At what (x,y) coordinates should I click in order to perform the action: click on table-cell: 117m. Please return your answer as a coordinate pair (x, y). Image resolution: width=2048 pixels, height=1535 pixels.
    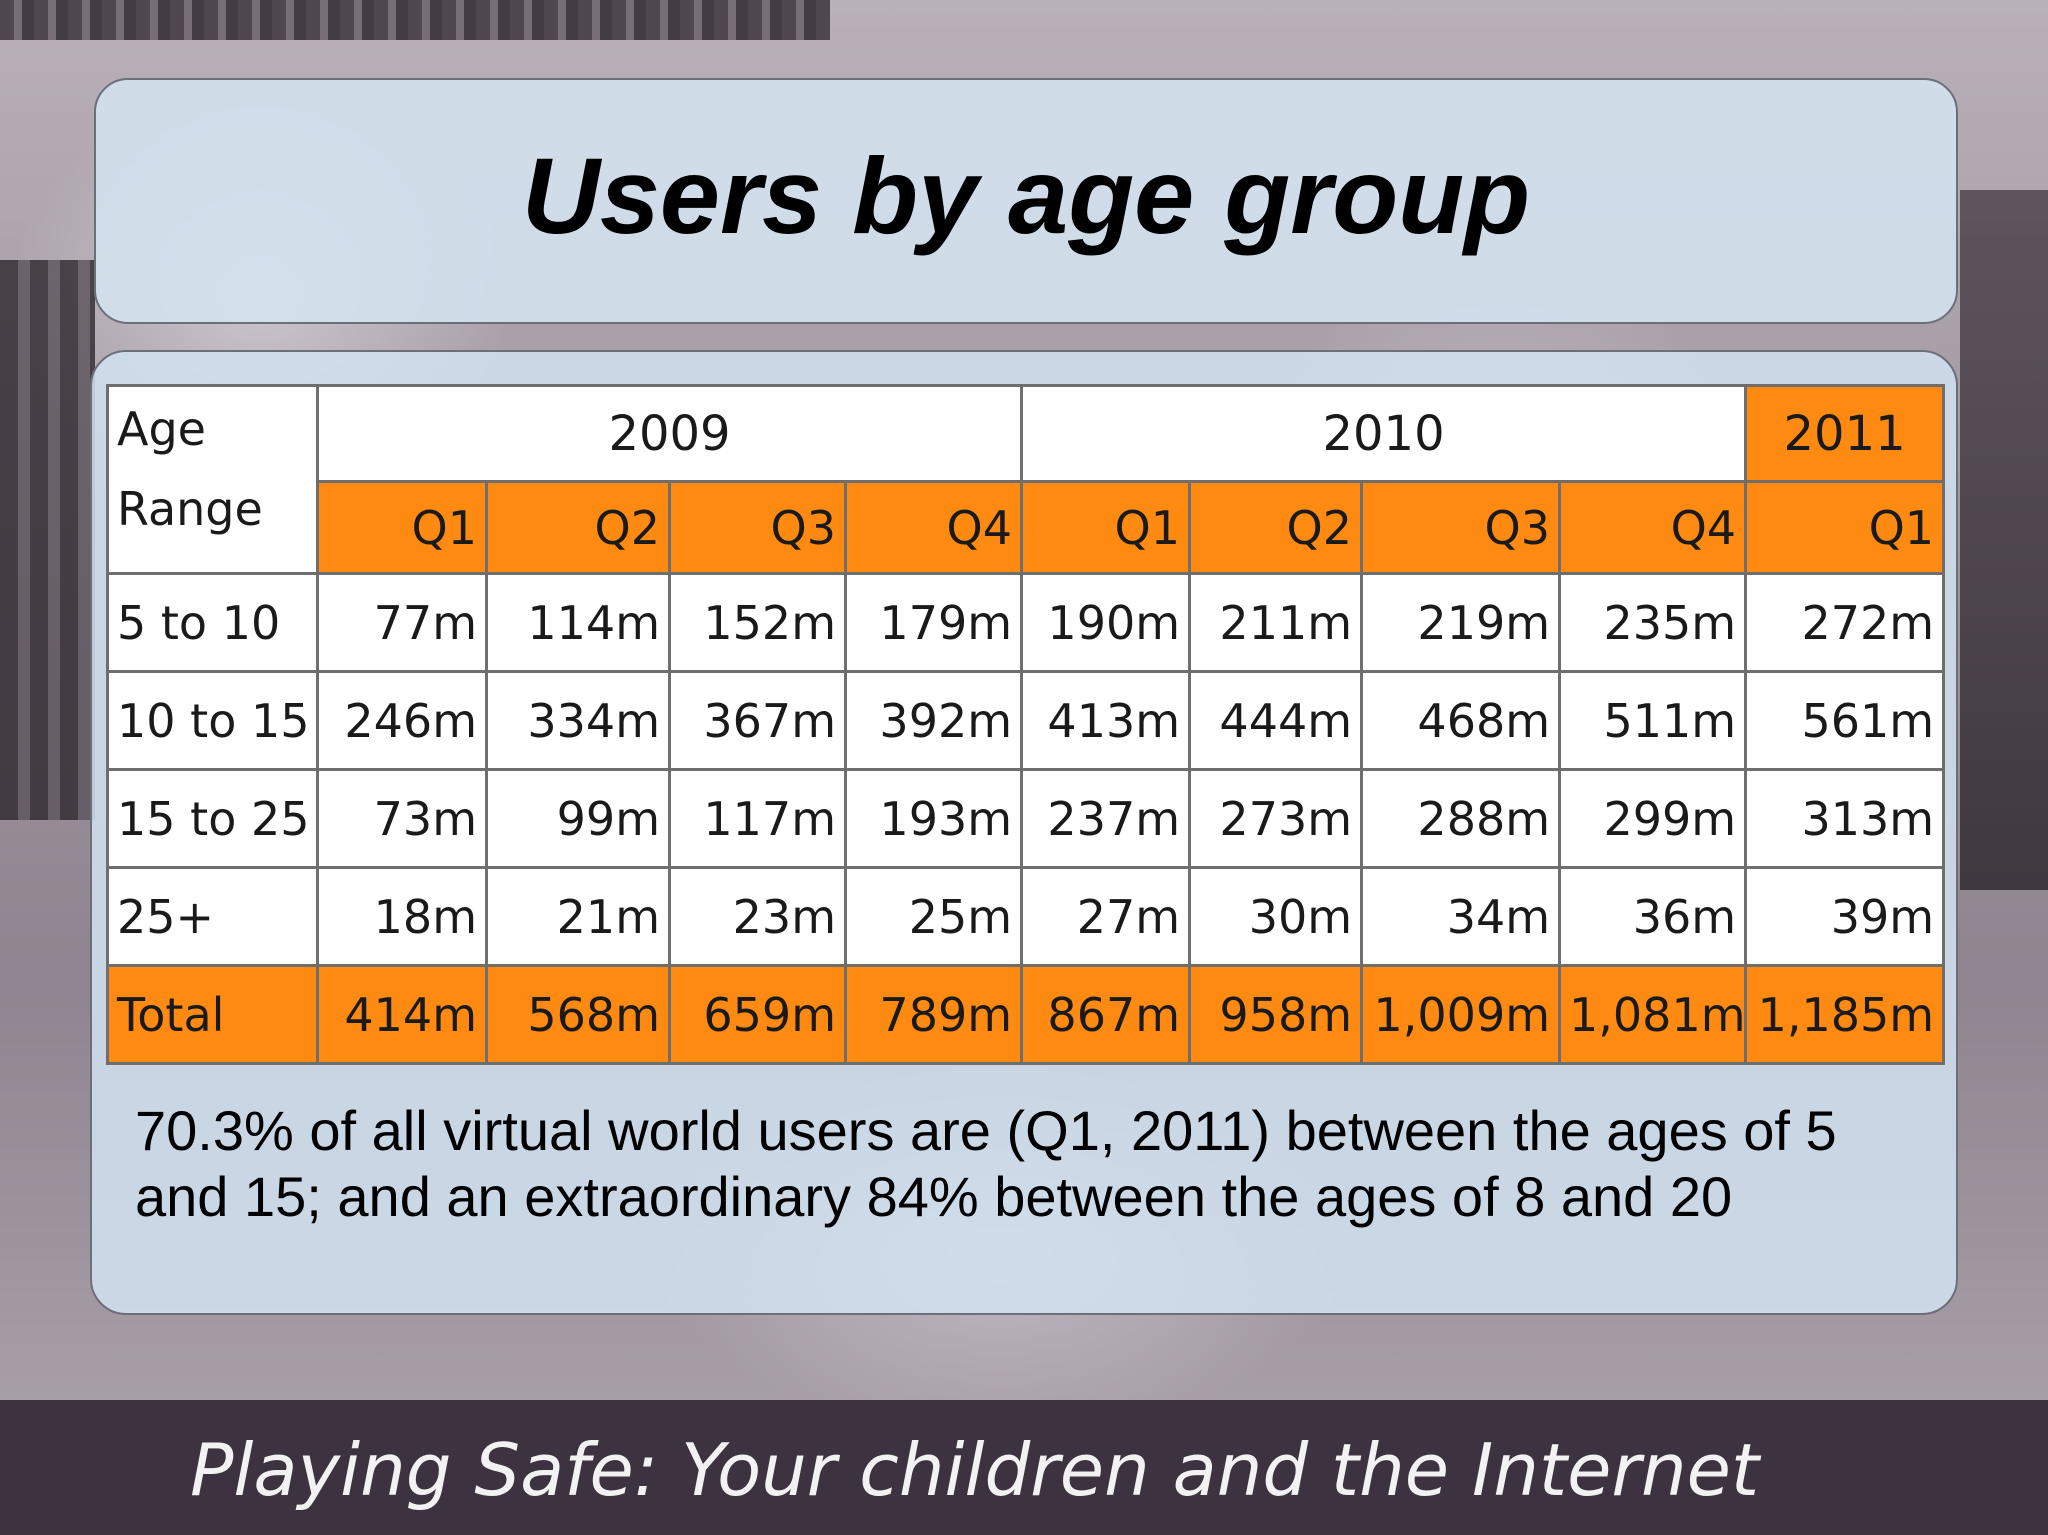
    Looking at the image, I should click on (757, 818).